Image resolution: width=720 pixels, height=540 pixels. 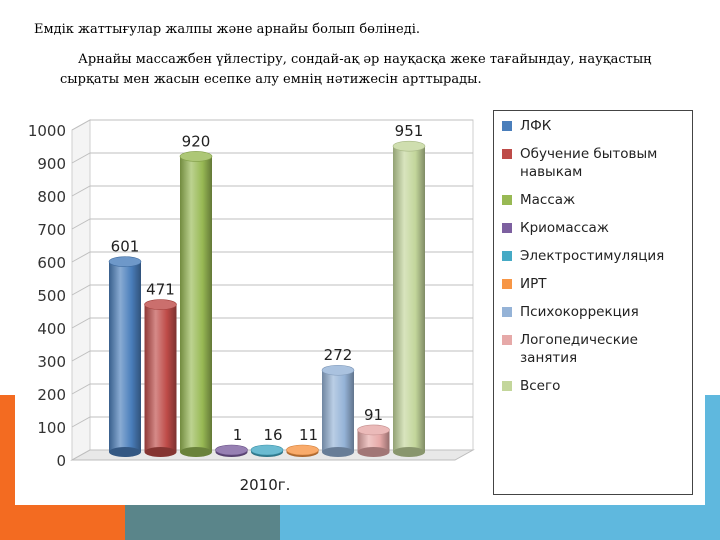 What do you see at coordinates (125, 247) in the screenshot?
I see `data-label: 601` at bounding box center [125, 247].